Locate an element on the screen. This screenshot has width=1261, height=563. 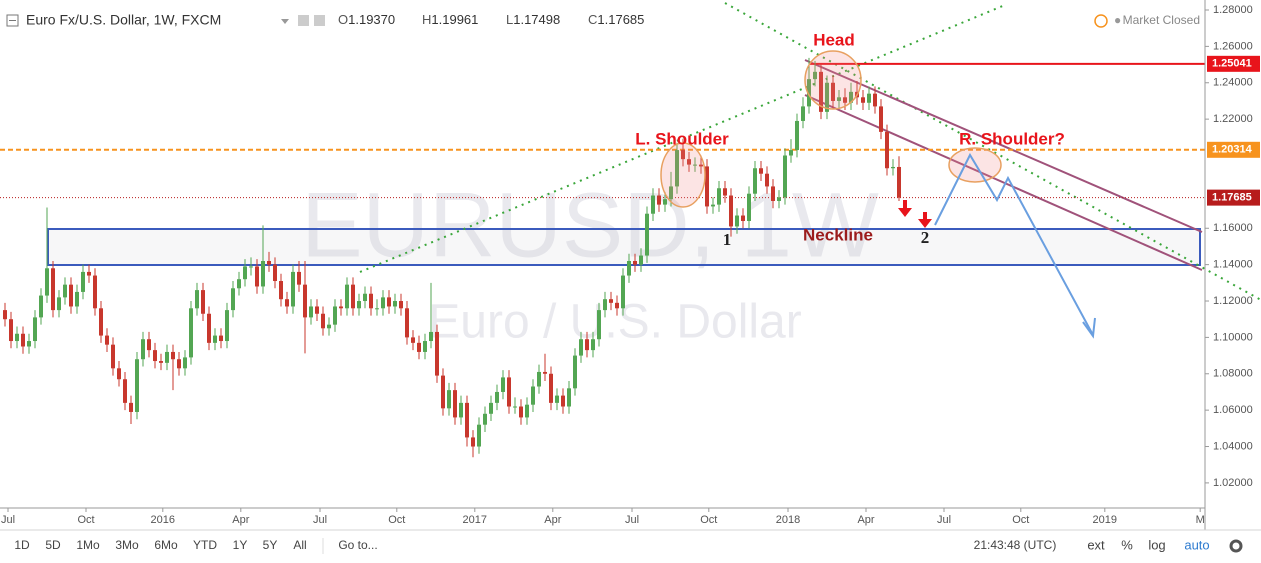
x-tick-label: M is located at coordinates (1200, 520).